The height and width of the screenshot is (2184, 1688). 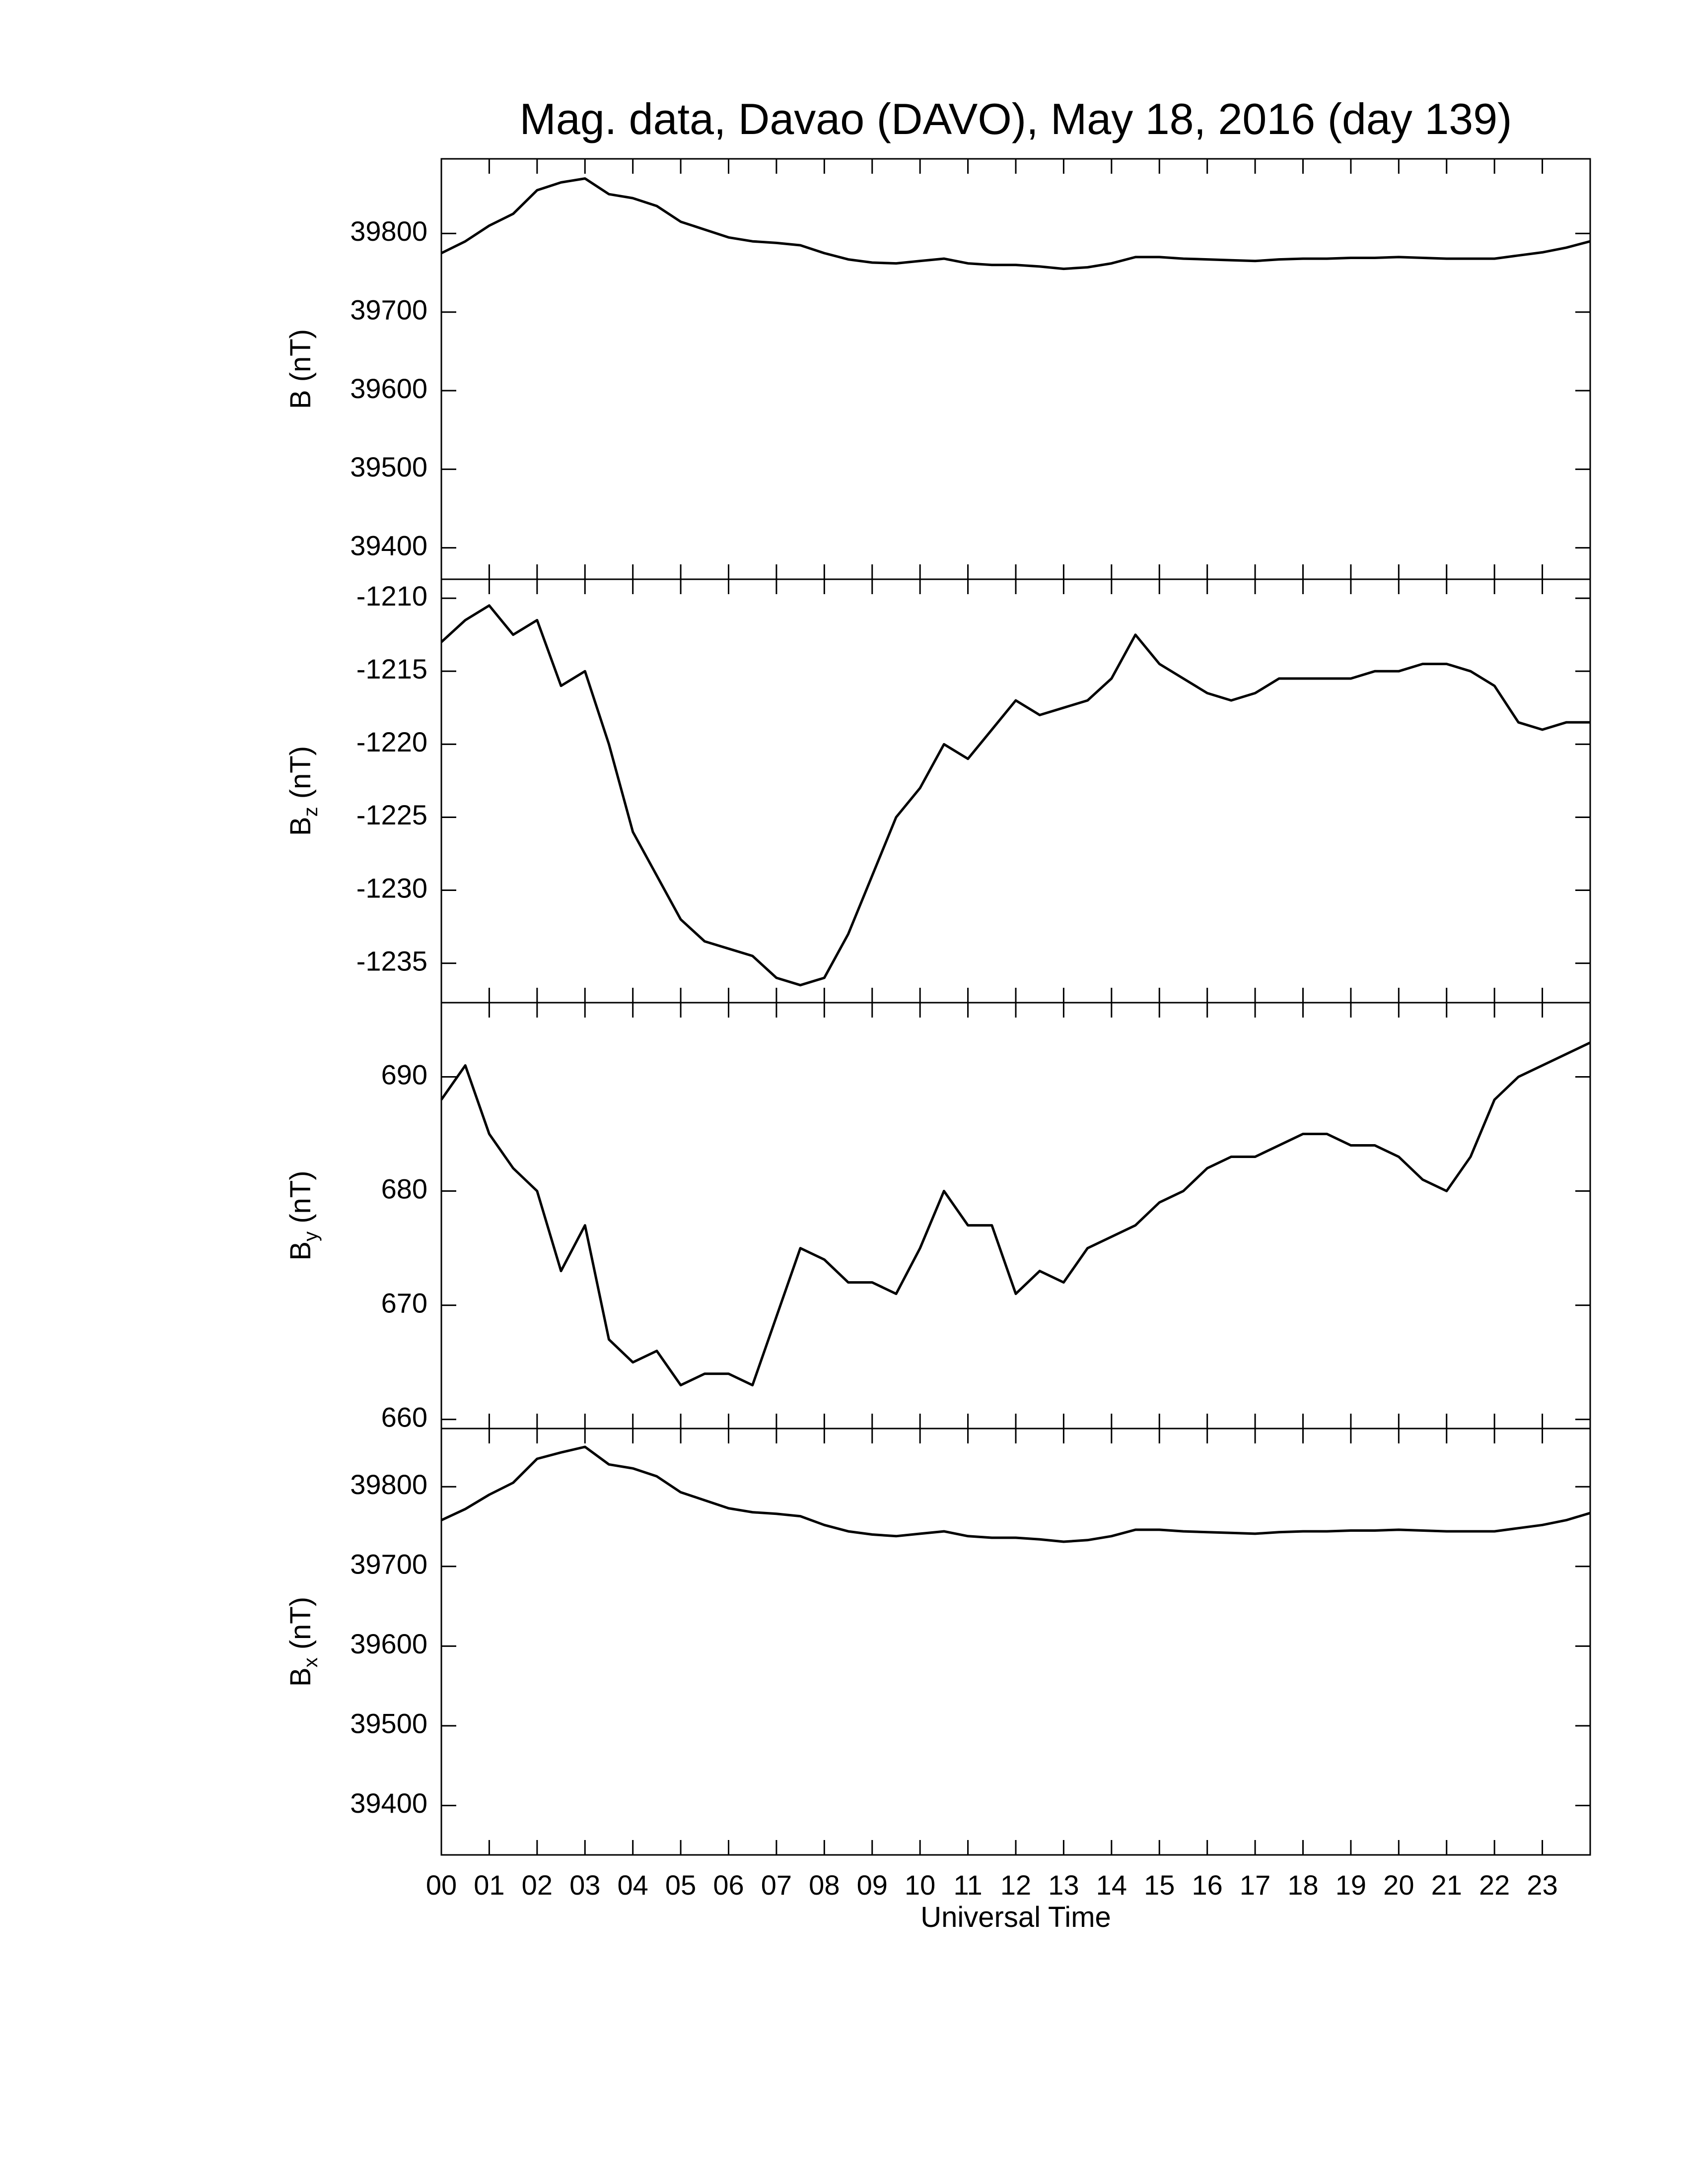 I want to click on y-tick-label: -1235, so click(x=391, y=960).